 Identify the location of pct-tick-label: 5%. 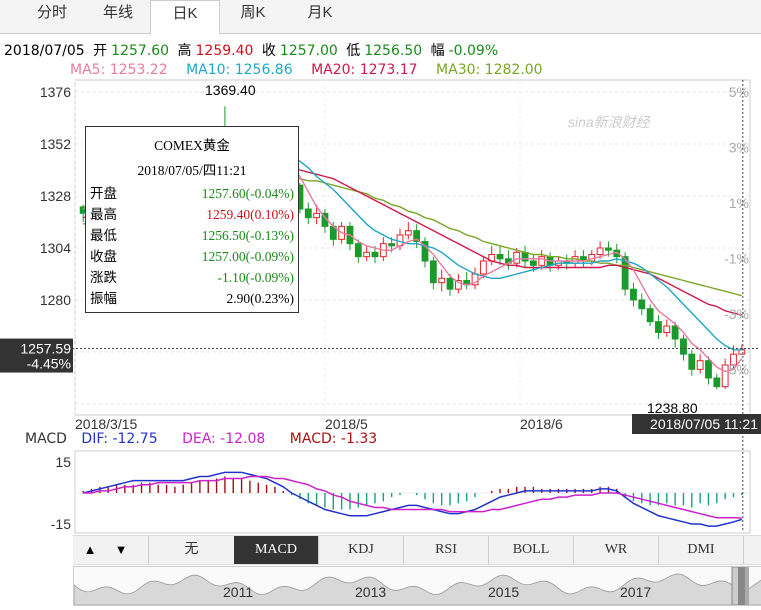
(739, 92).